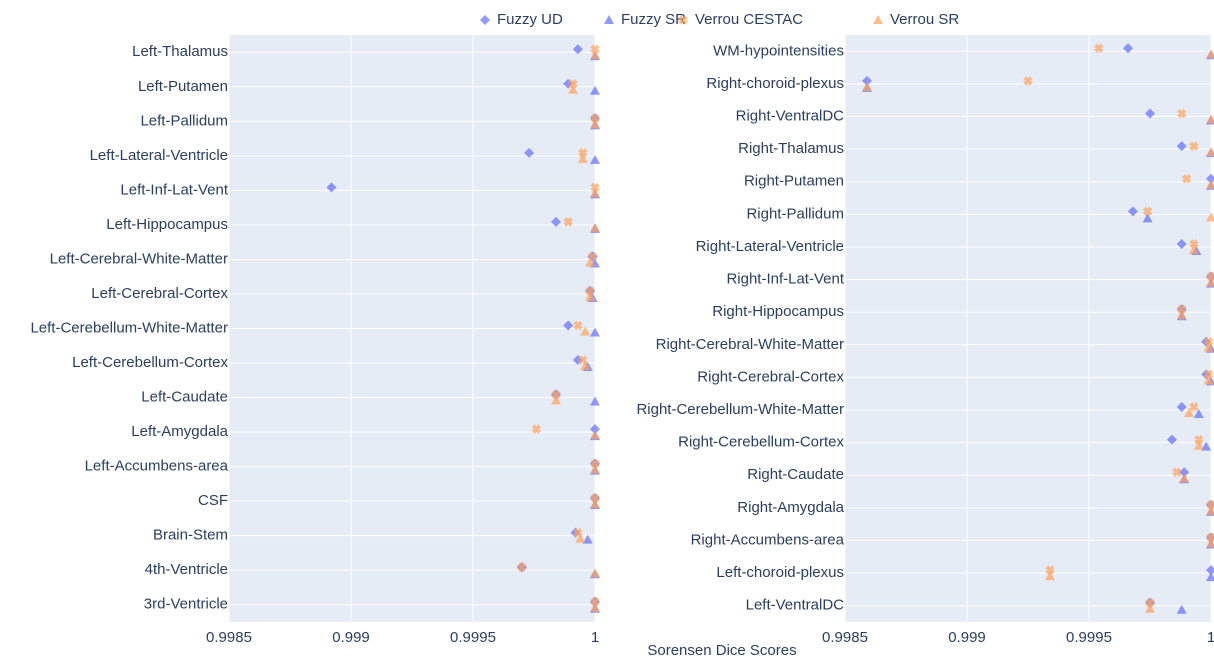 The height and width of the screenshot is (660, 1214). What do you see at coordinates (1210, 637) in the screenshot?
I see `x-tick-label: 1` at bounding box center [1210, 637].